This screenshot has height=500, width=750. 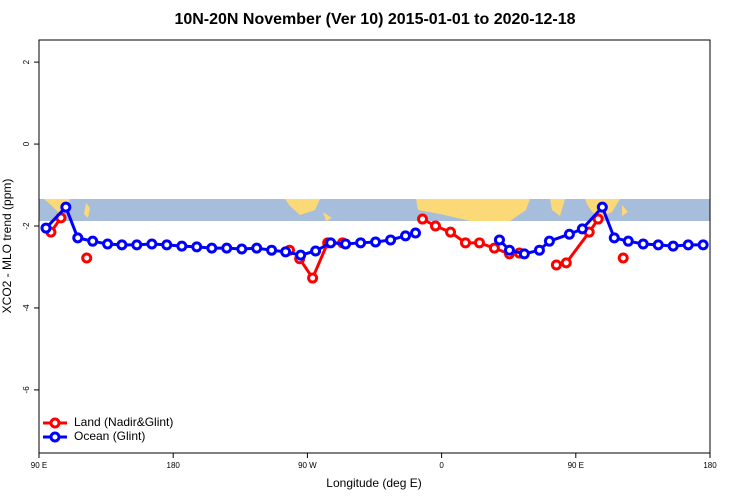 What do you see at coordinates (109, 436) in the screenshot?
I see `legend-label: Ocean (Glint)` at bounding box center [109, 436].